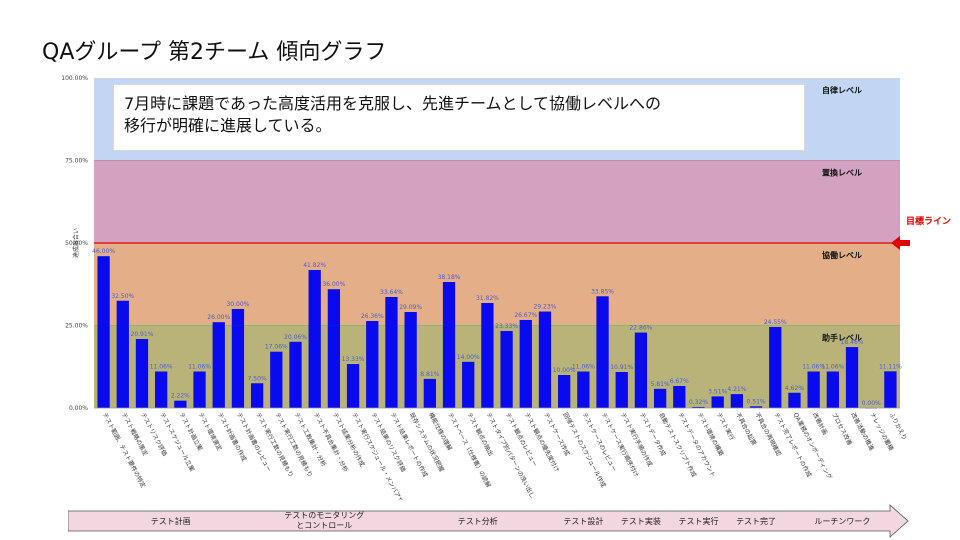 This screenshot has height=540, width=960. I want to click on y-tick-label-1: 25.00%, so click(76, 326).